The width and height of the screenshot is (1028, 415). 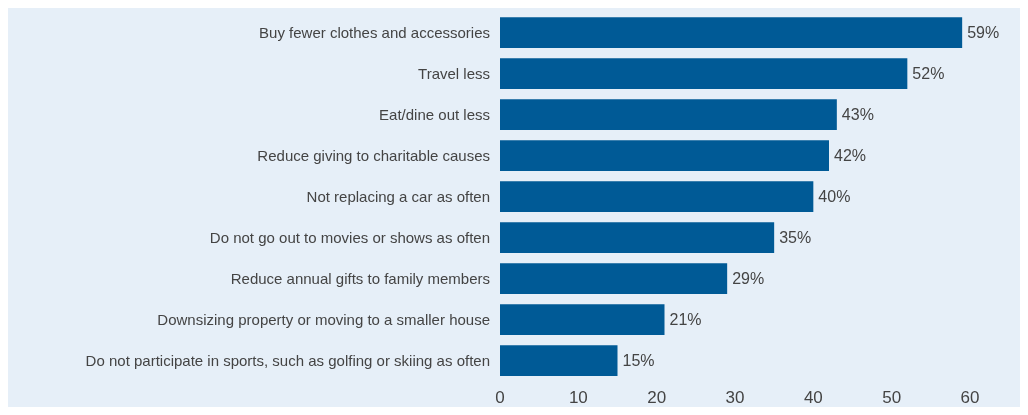 I want to click on data-label: 42%, so click(x=850, y=155).